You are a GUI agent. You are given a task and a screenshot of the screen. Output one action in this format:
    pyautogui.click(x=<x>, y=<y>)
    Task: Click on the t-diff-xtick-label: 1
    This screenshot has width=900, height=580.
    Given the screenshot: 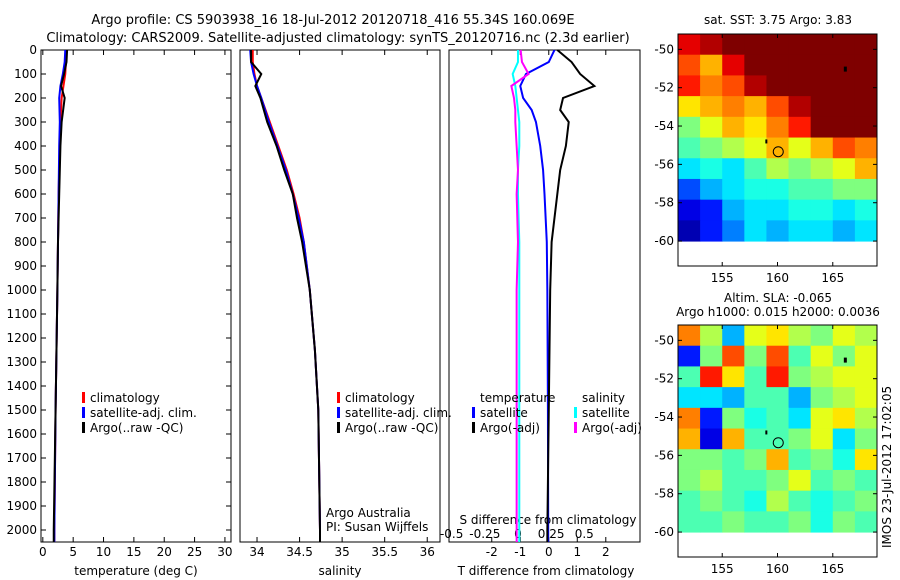 What is the action you would take?
    pyautogui.click(x=577, y=552)
    